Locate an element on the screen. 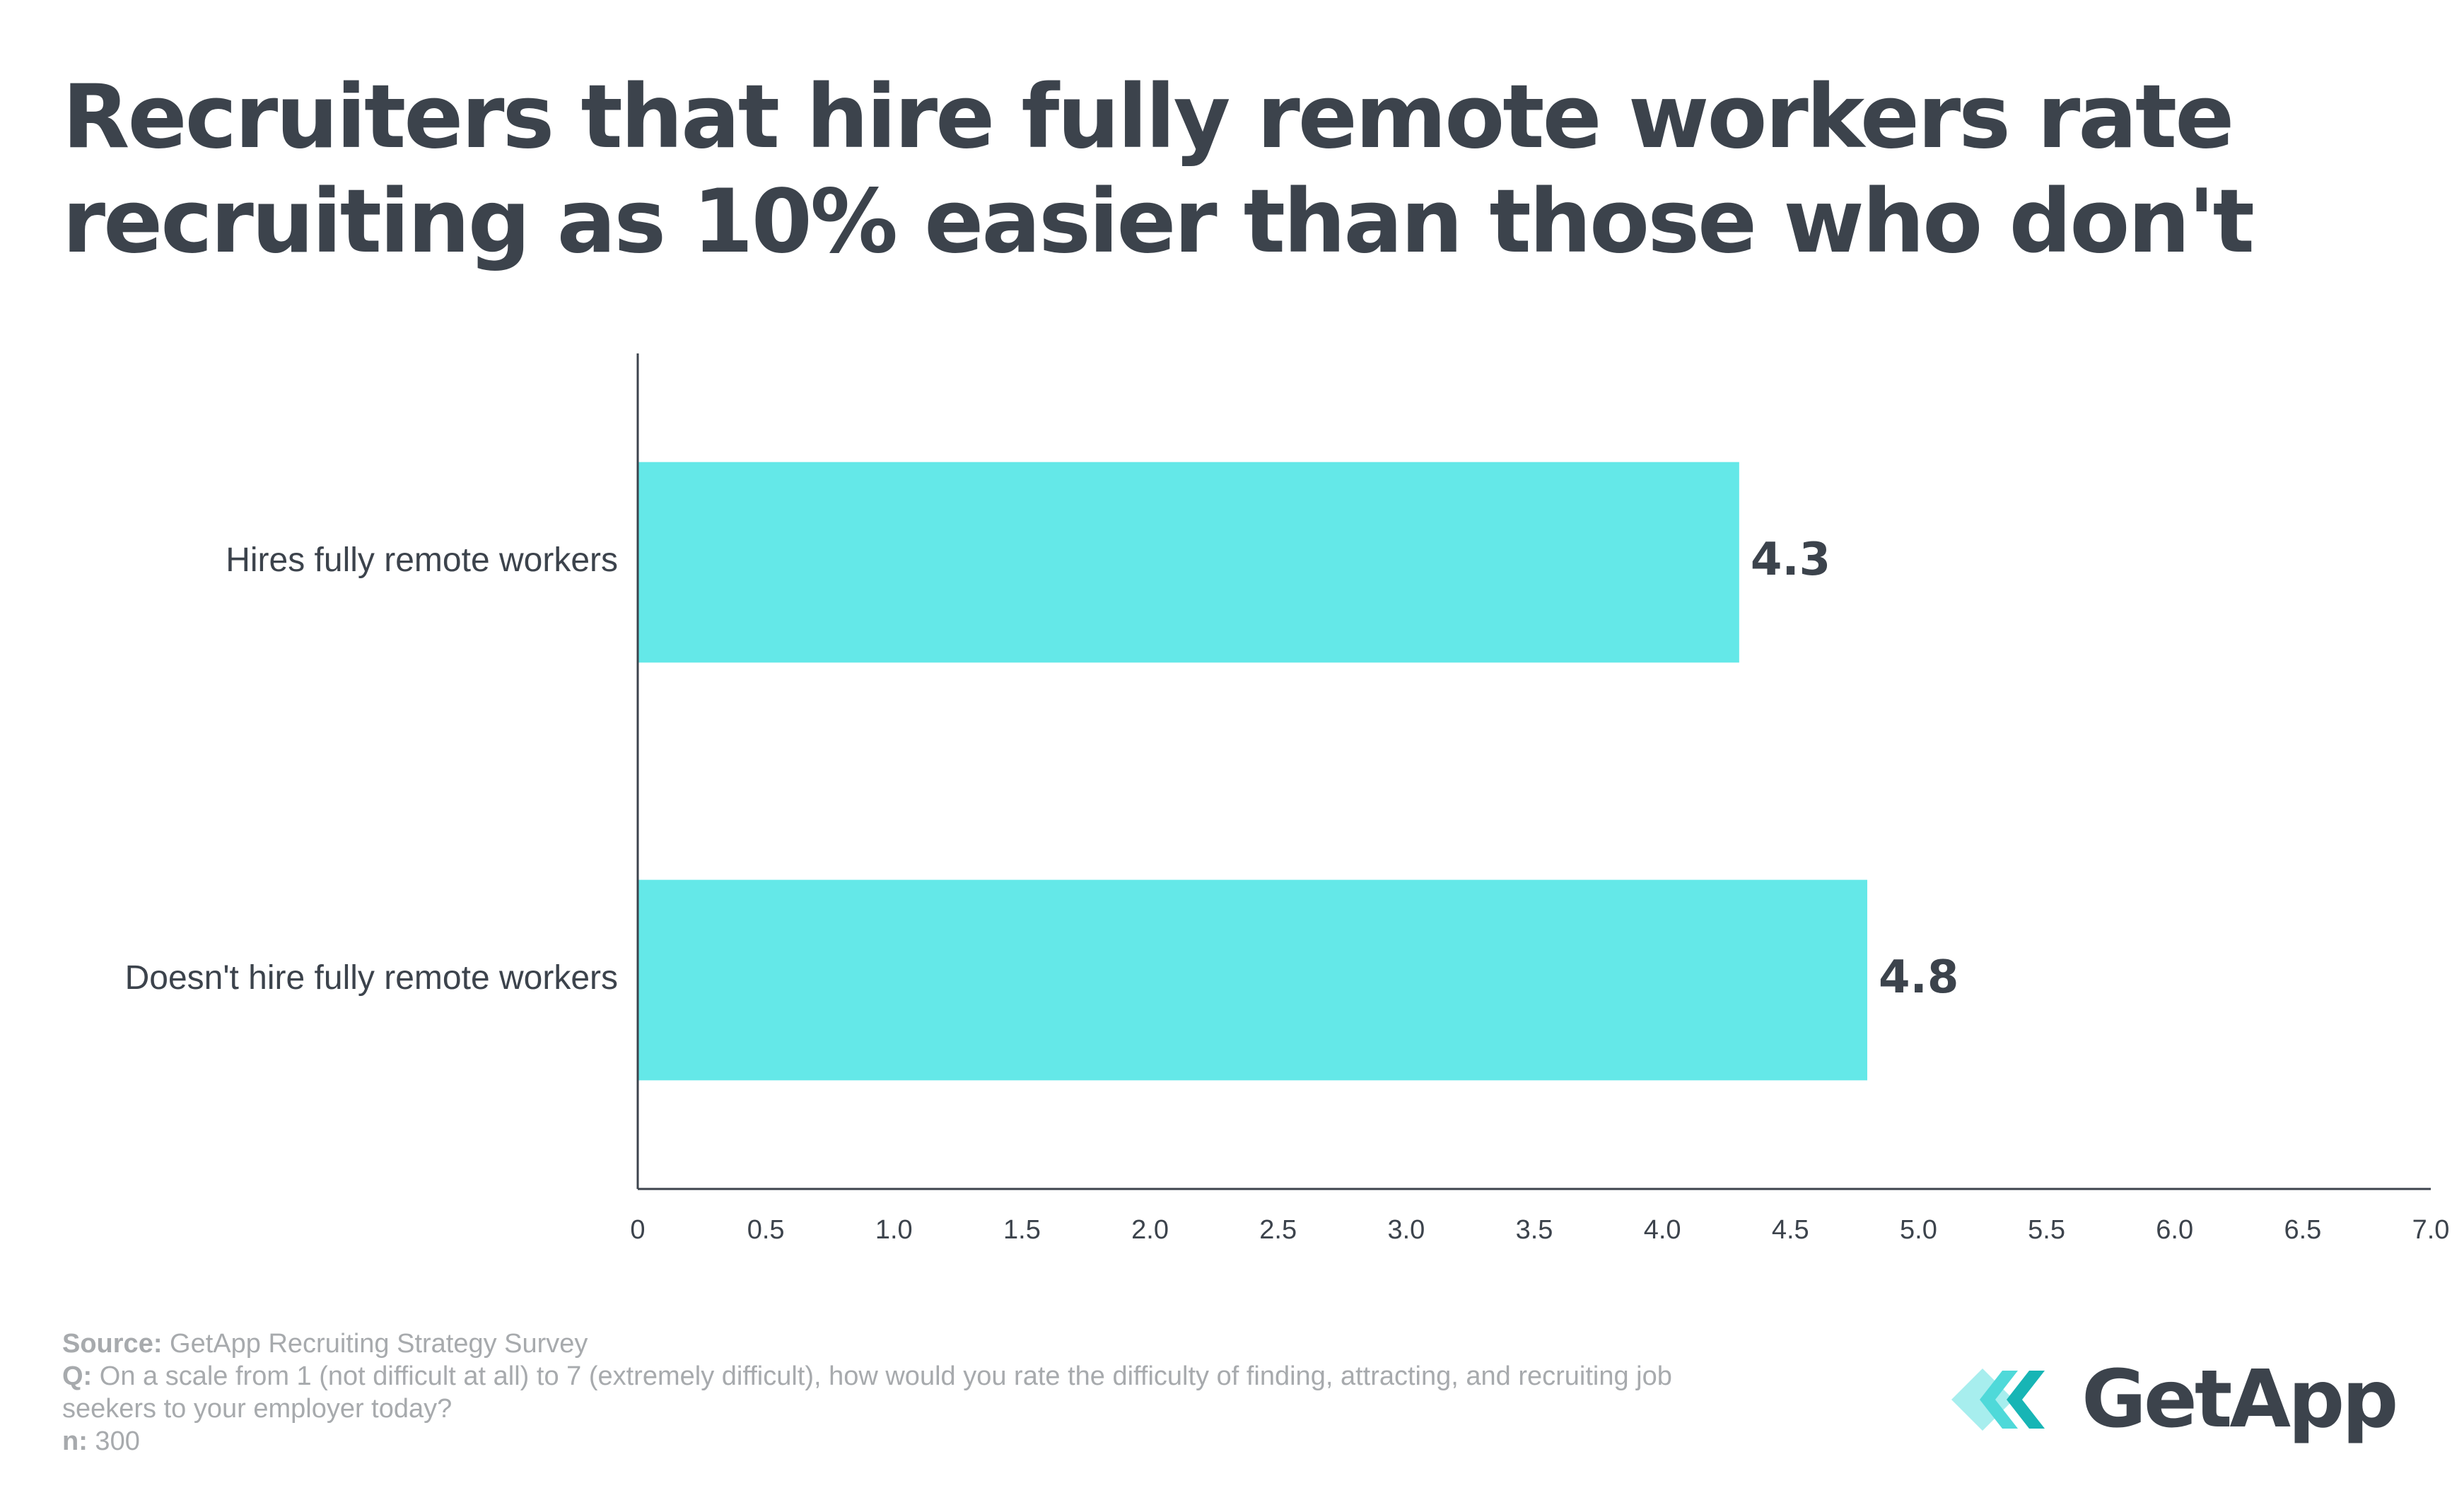  x-tick-label-8: 4.0 is located at coordinates (1662, 1230).